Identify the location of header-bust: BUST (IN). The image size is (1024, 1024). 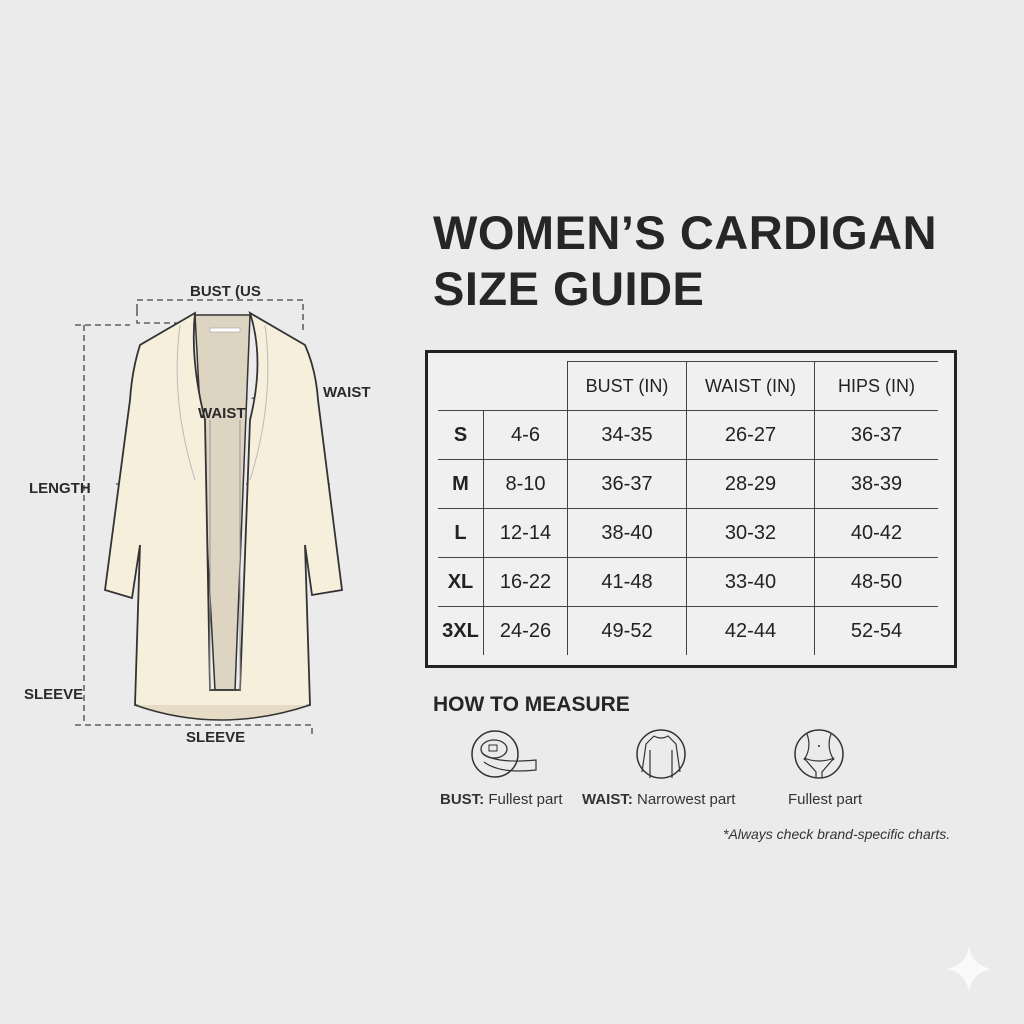
(627, 386).